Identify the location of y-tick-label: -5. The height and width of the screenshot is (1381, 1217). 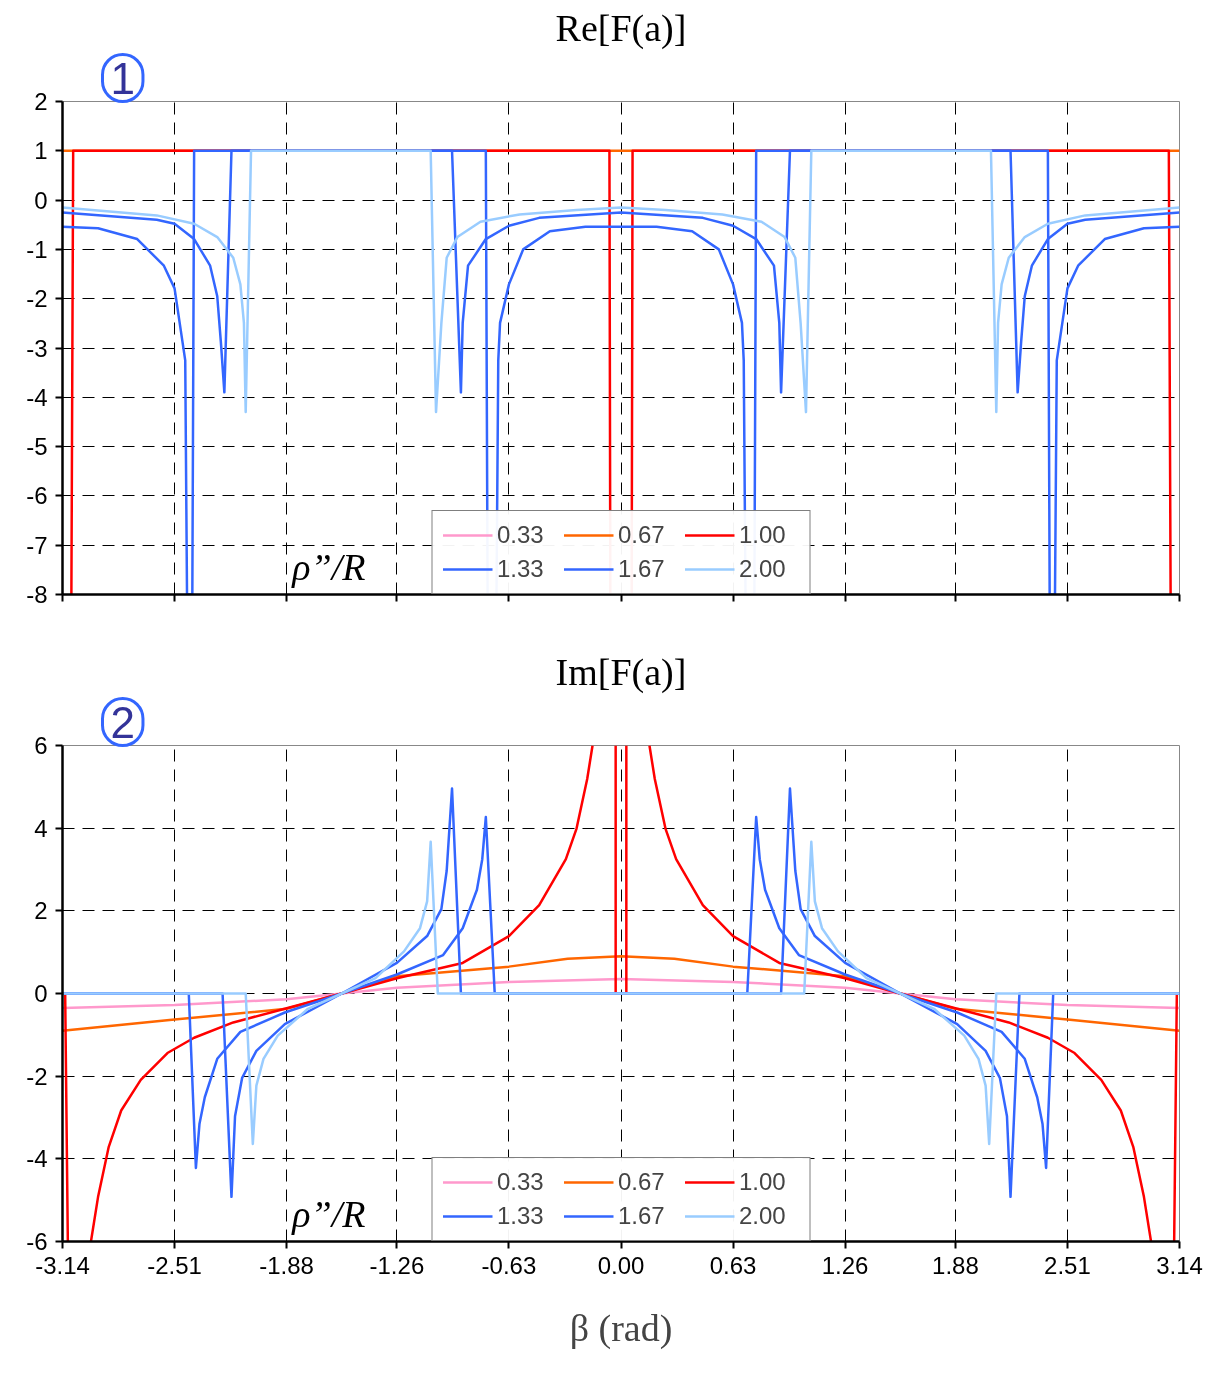
(37, 447).